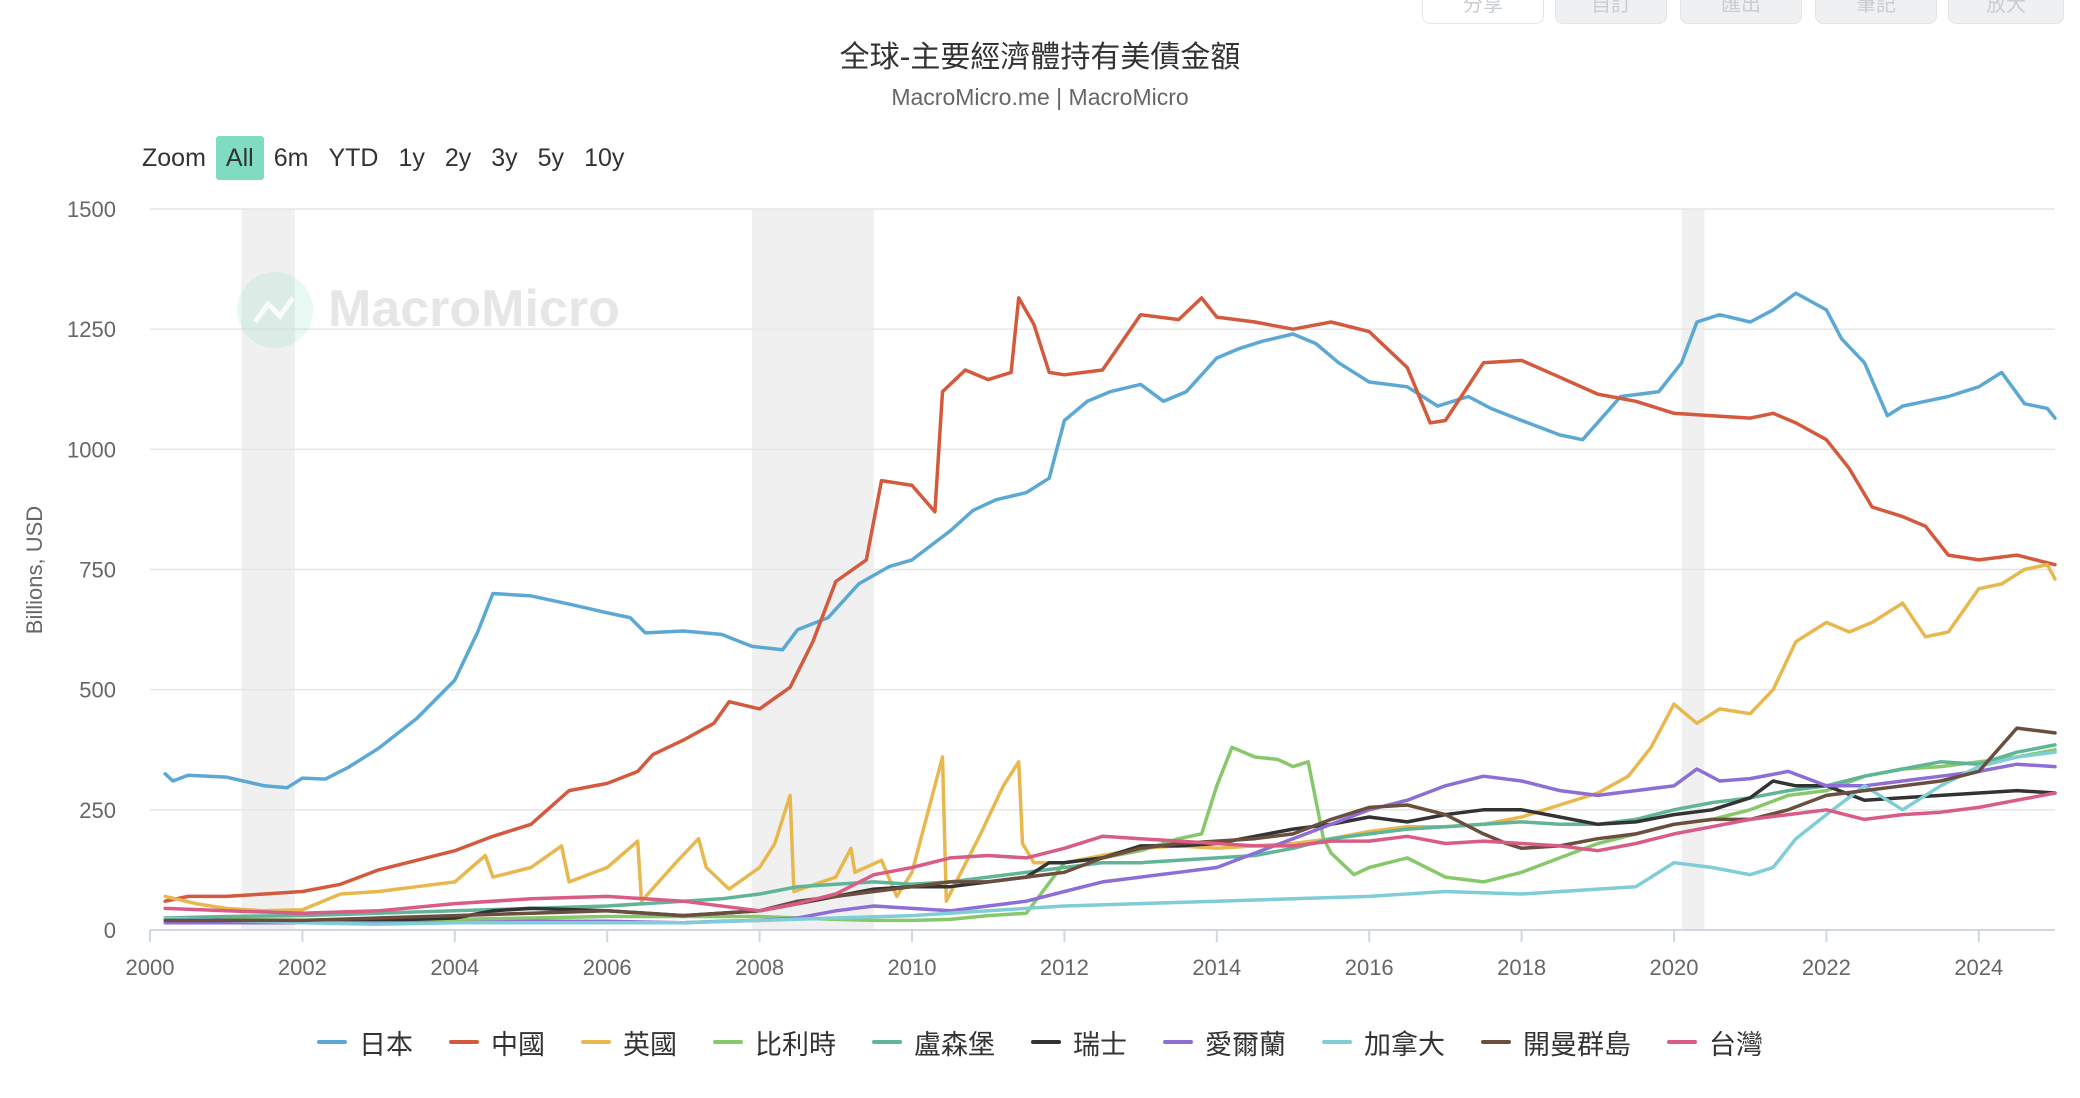 Image resolution: width=2080 pixels, height=1098 pixels. What do you see at coordinates (239, 158) in the screenshot?
I see `zoom-all-button: All` at bounding box center [239, 158].